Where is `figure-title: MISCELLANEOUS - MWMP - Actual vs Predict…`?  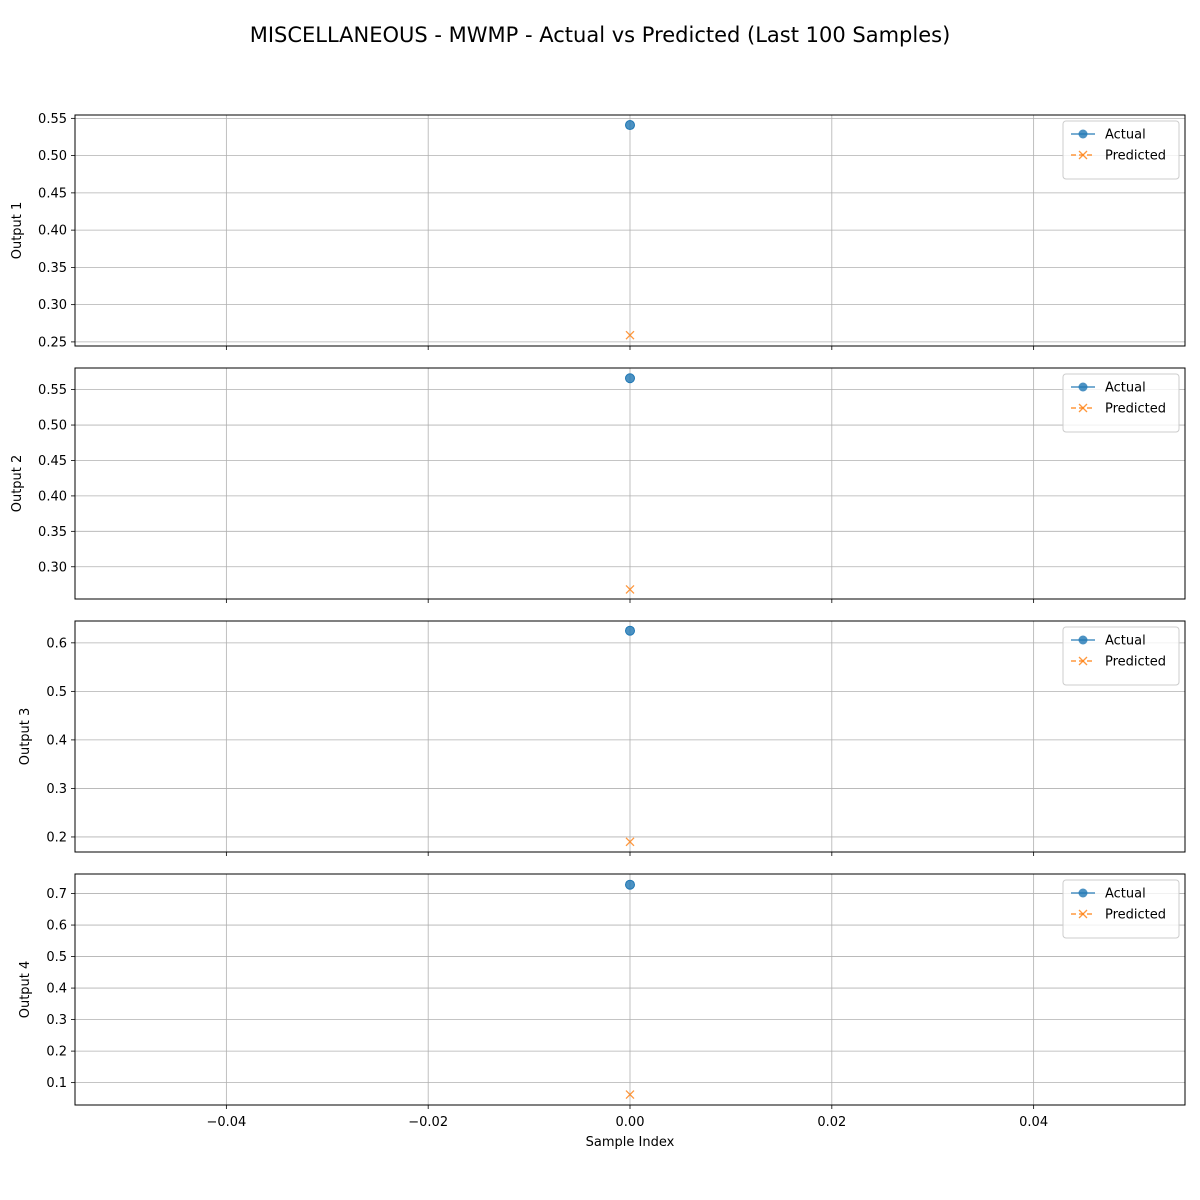 figure-title: MISCELLANEOUS - MWMP - Actual vs Predict… is located at coordinates (600, 35).